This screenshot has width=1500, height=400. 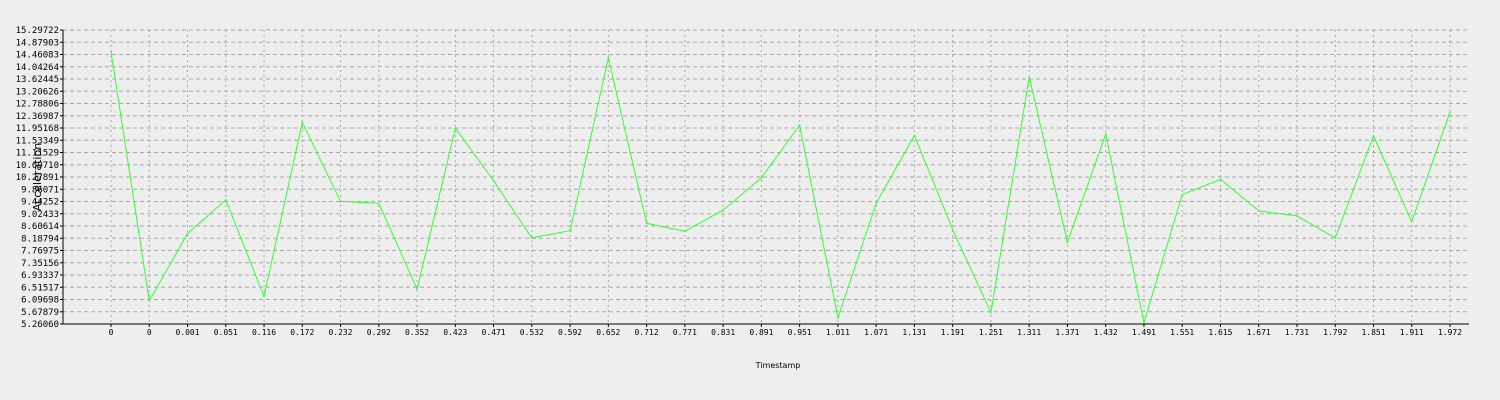 What do you see at coordinates (40, 239) in the screenshot?
I see `y-tick-label: 8.18794` at bounding box center [40, 239].